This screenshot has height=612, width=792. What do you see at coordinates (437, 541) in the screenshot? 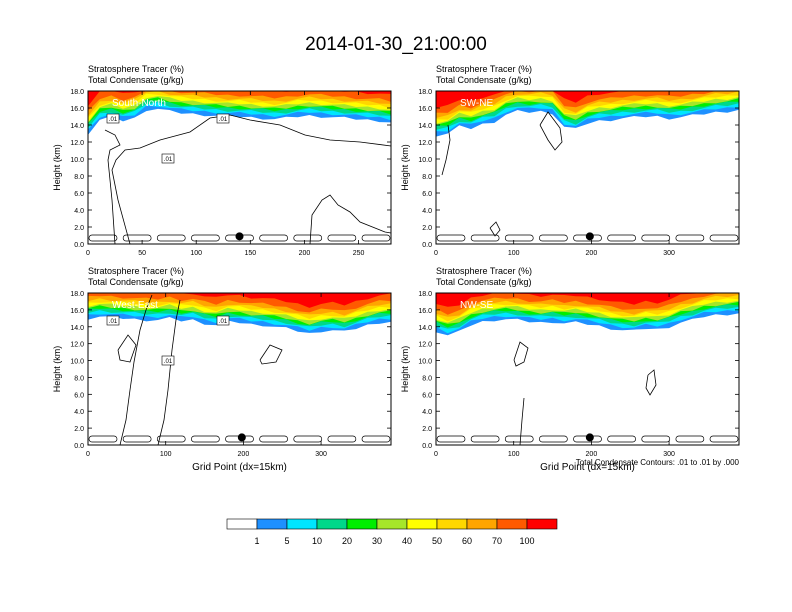
I see `colorbar-label: 50` at bounding box center [437, 541].